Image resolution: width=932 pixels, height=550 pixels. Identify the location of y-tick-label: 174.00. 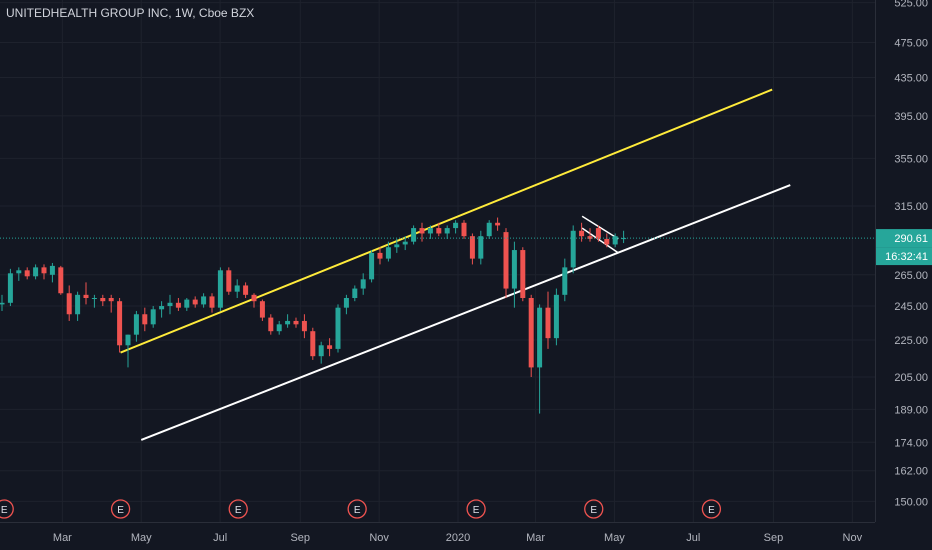
(911, 443).